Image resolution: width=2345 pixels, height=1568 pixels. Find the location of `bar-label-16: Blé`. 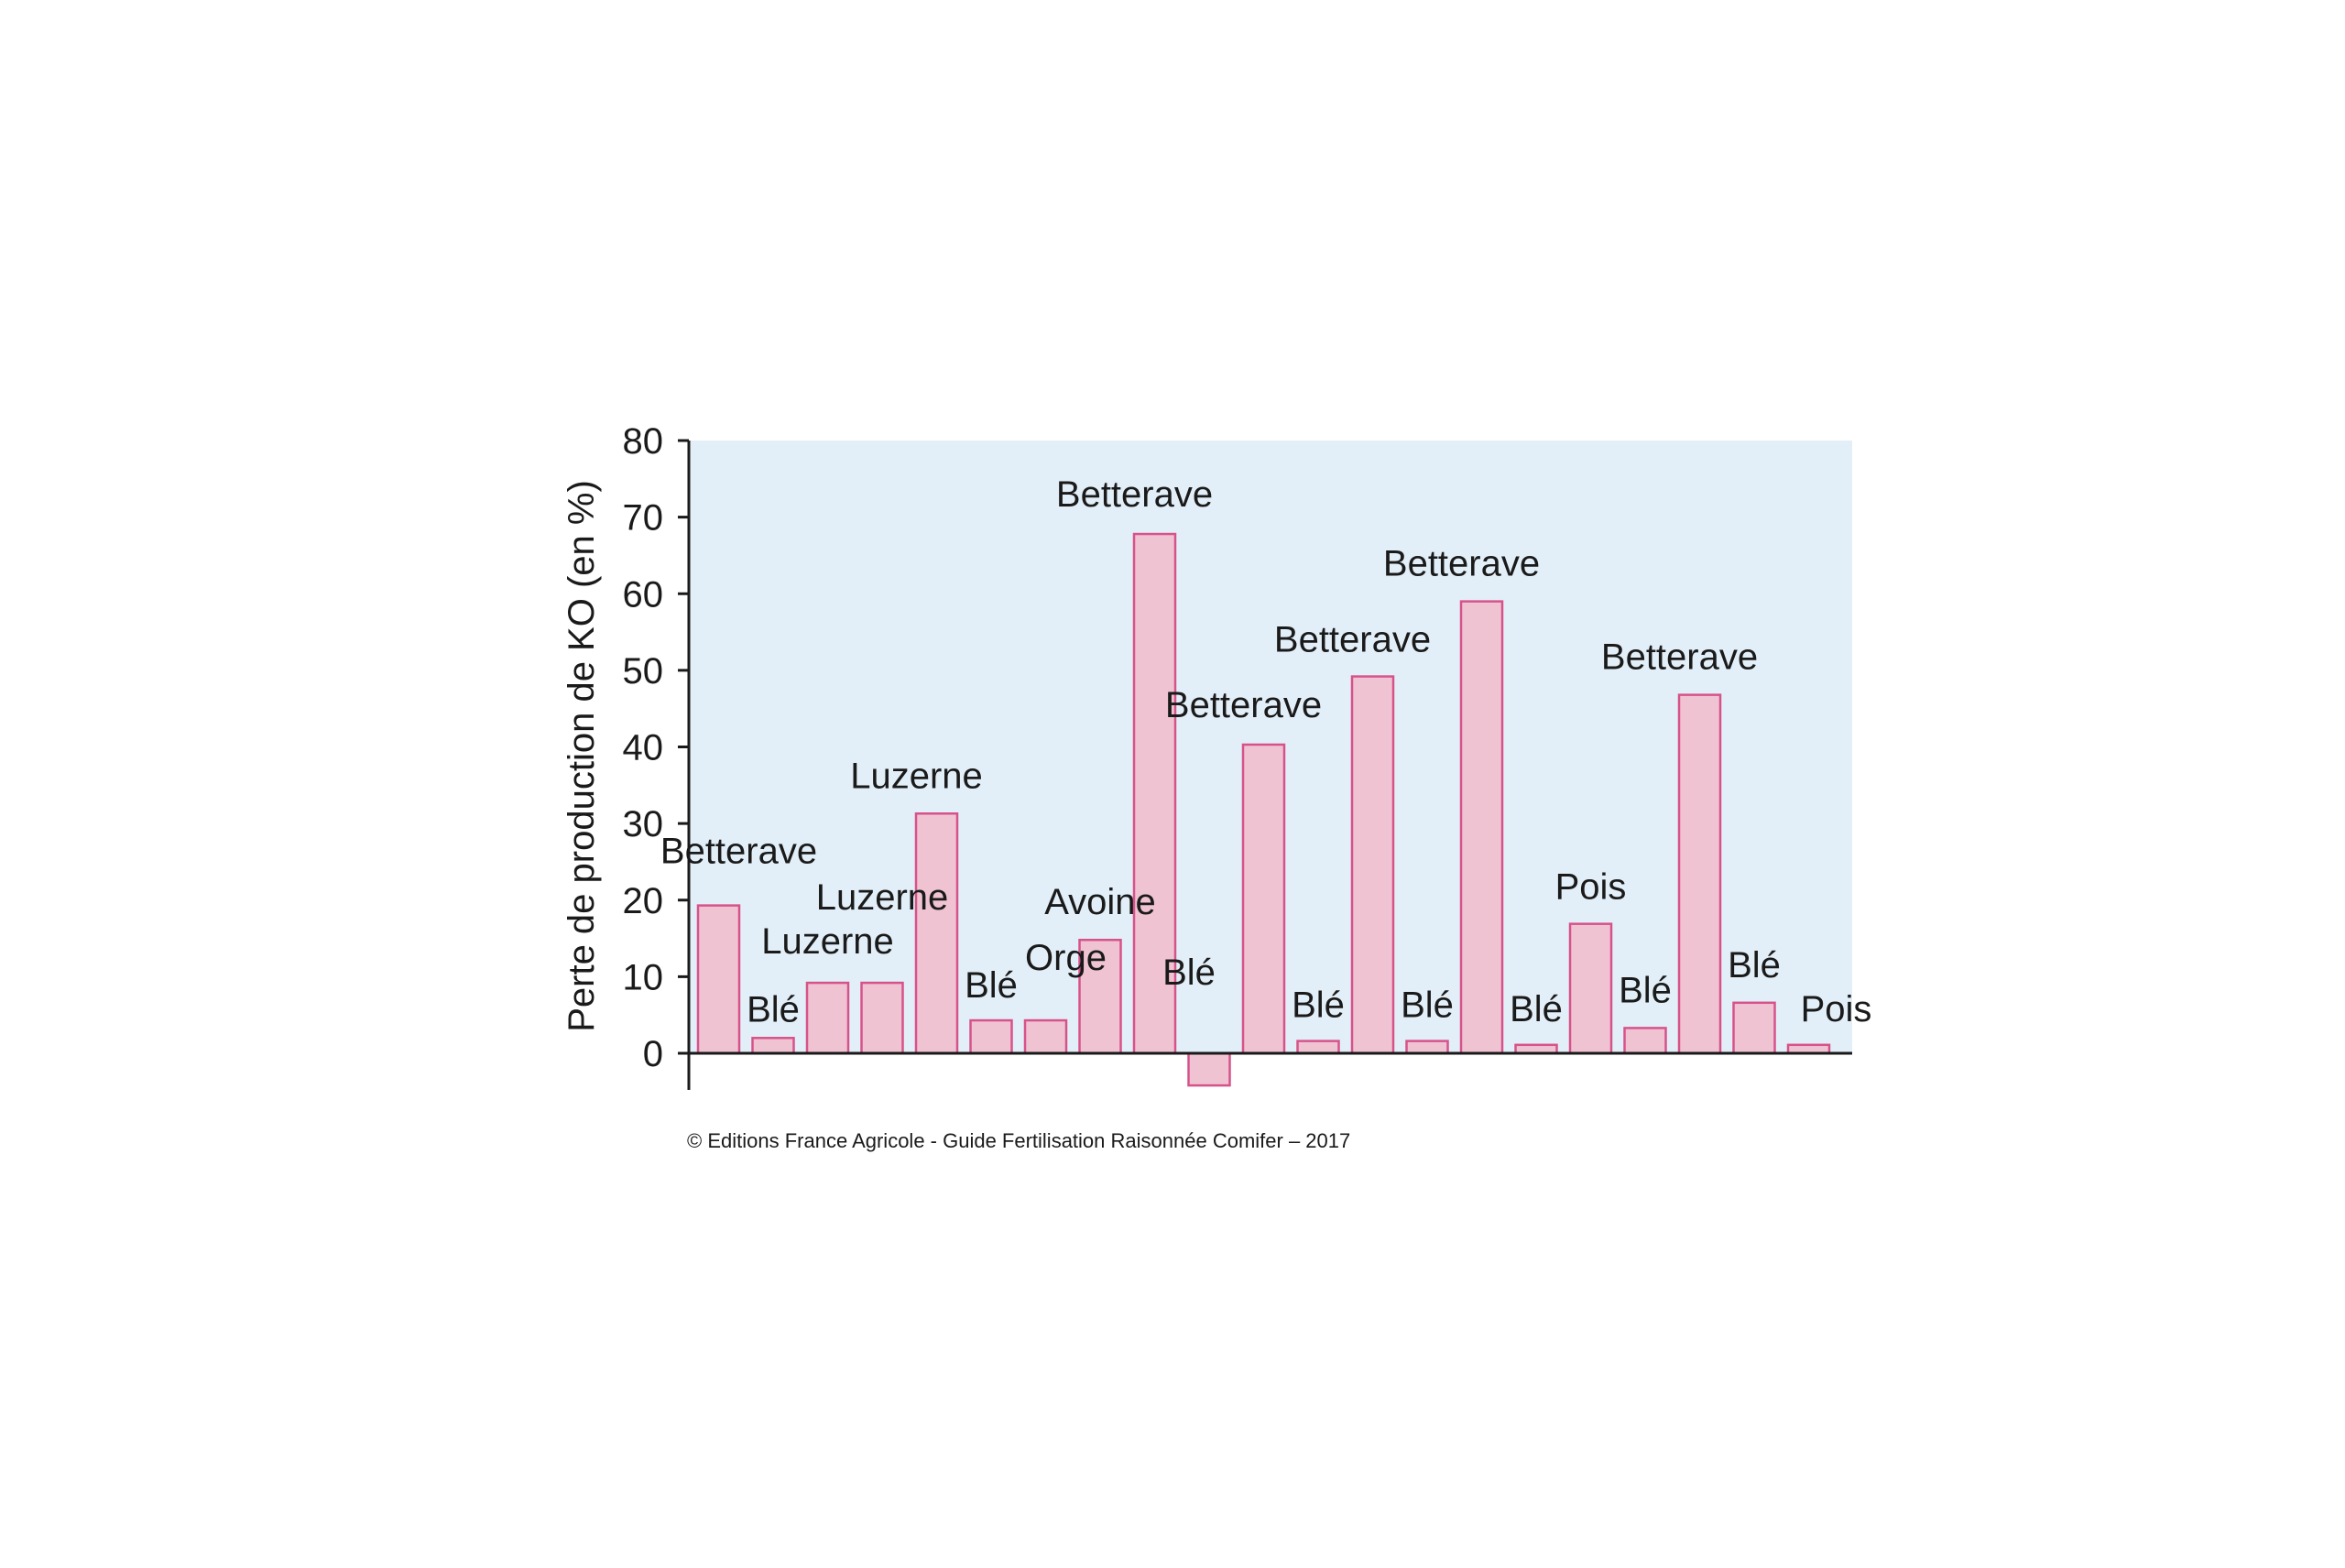

bar-label-16: Blé is located at coordinates (1536, 1009).